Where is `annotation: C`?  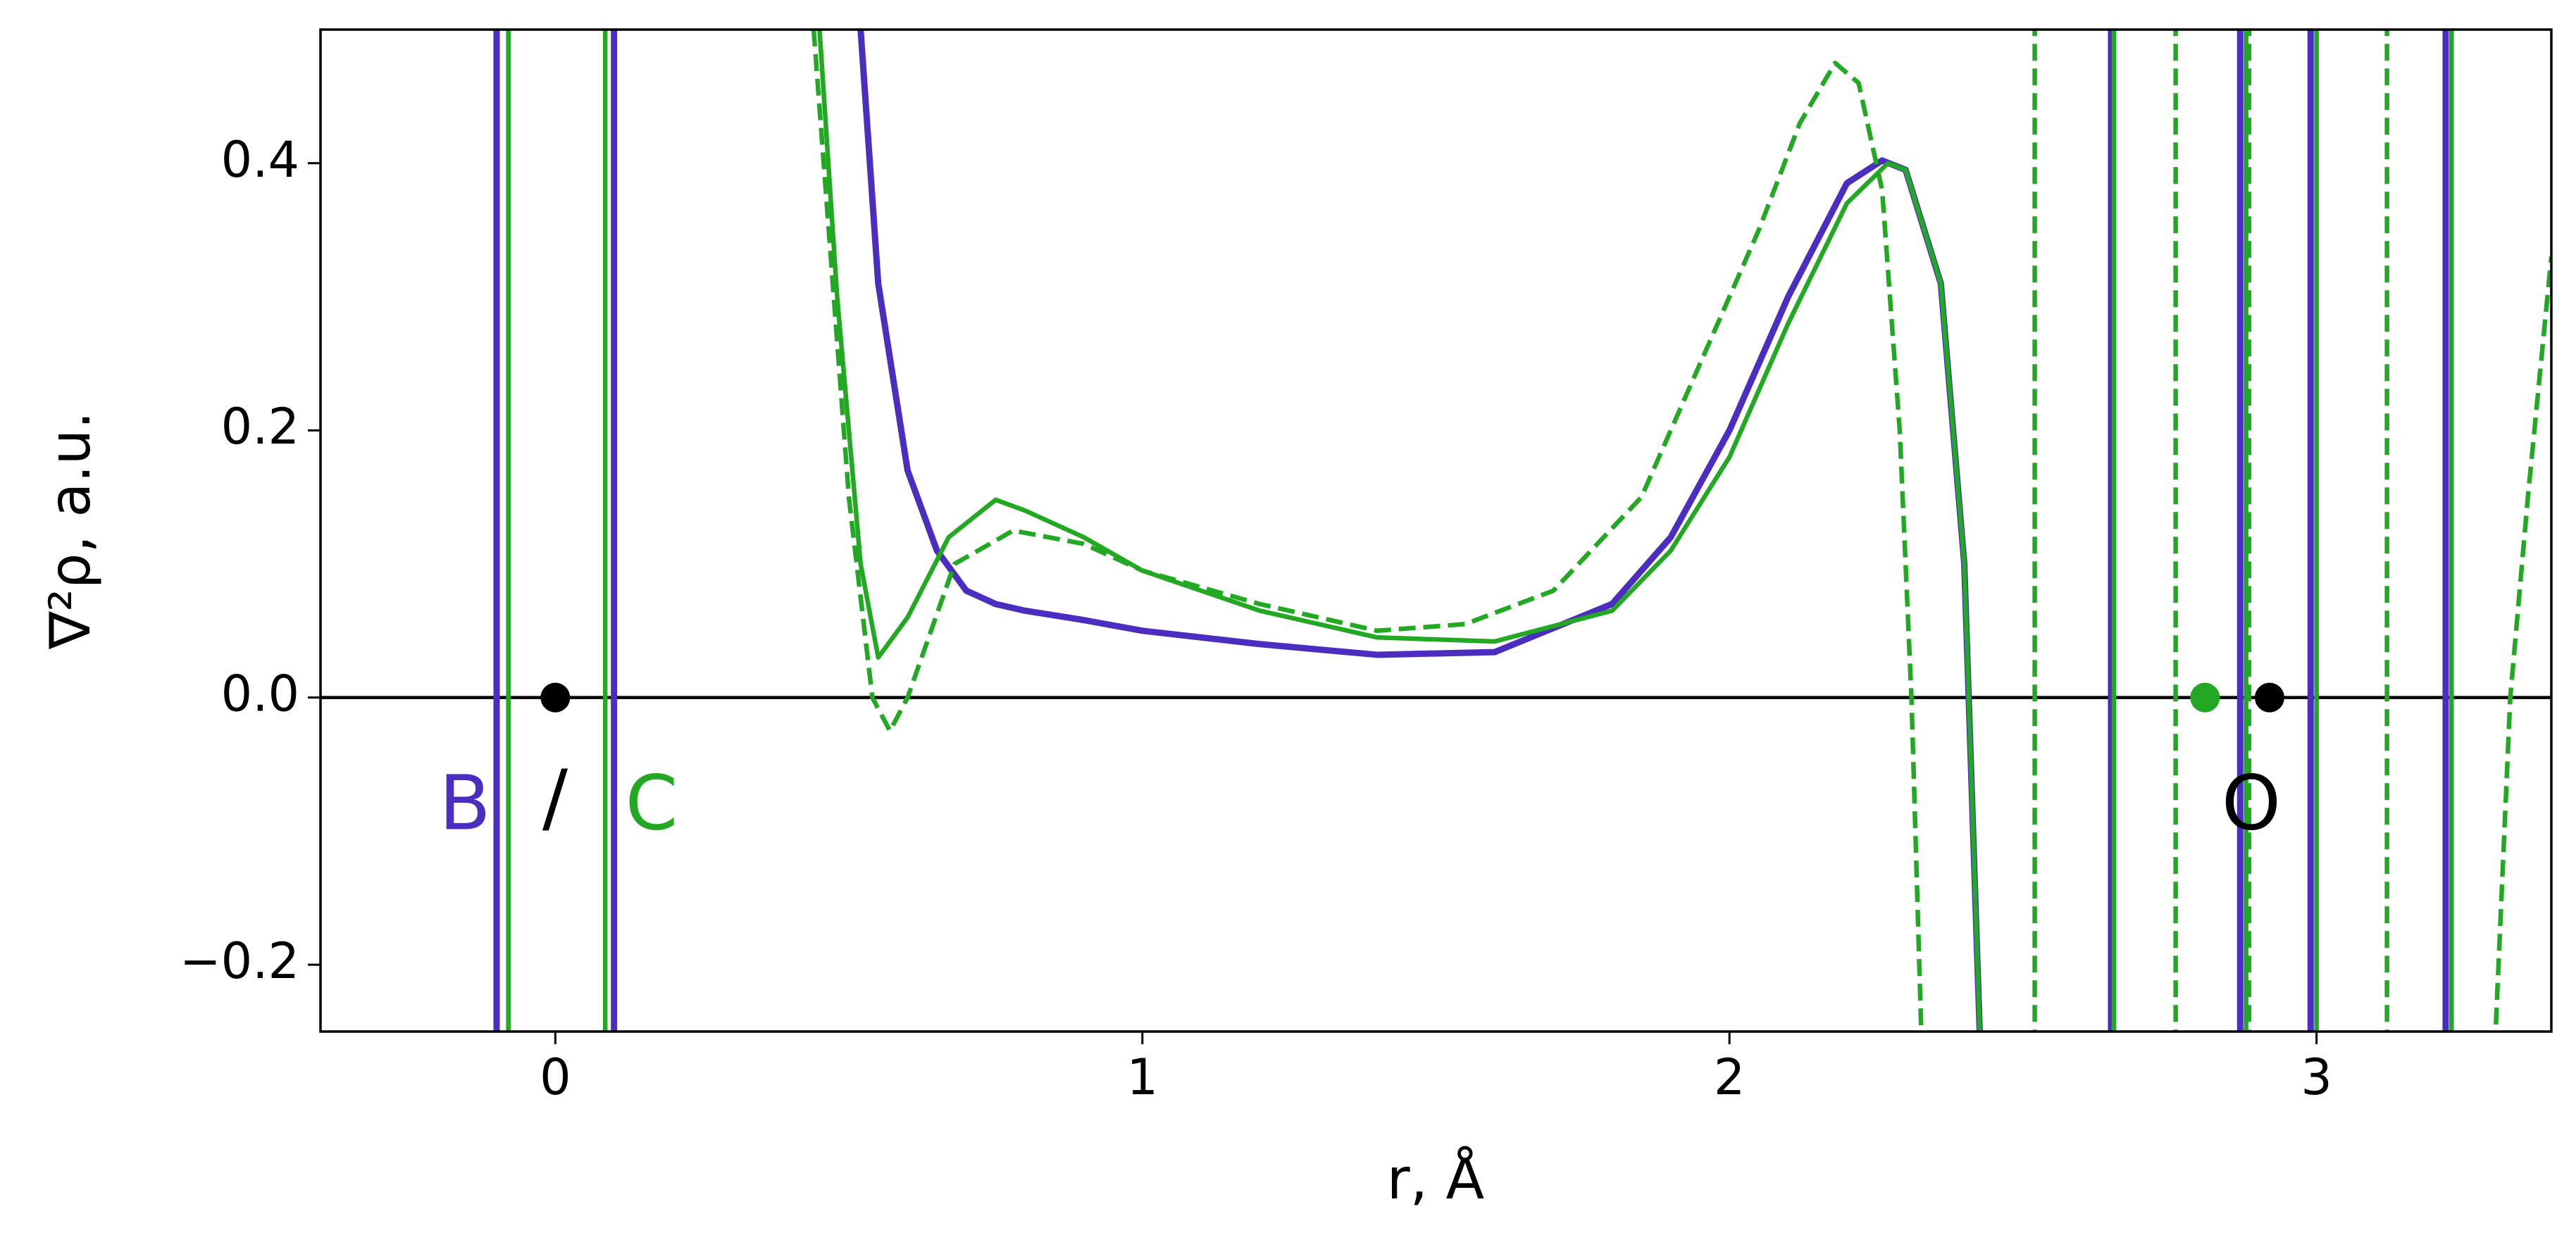
annotation: C is located at coordinates (652, 803).